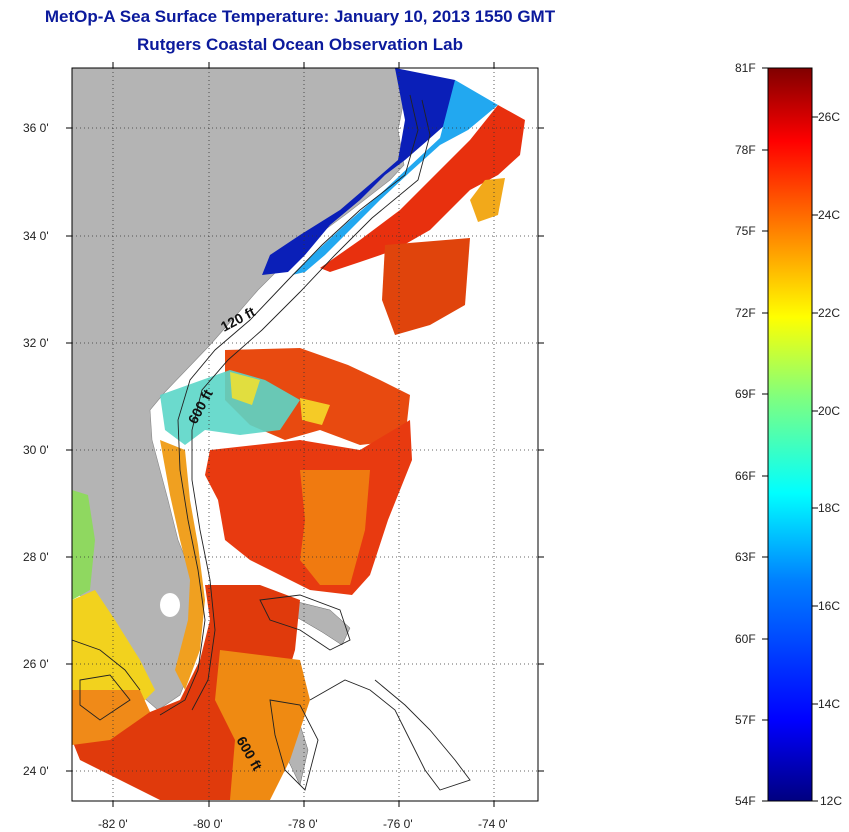  Describe the element at coordinates (745, 557) in the screenshot. I see `cb-f-63: 63F` at that location.